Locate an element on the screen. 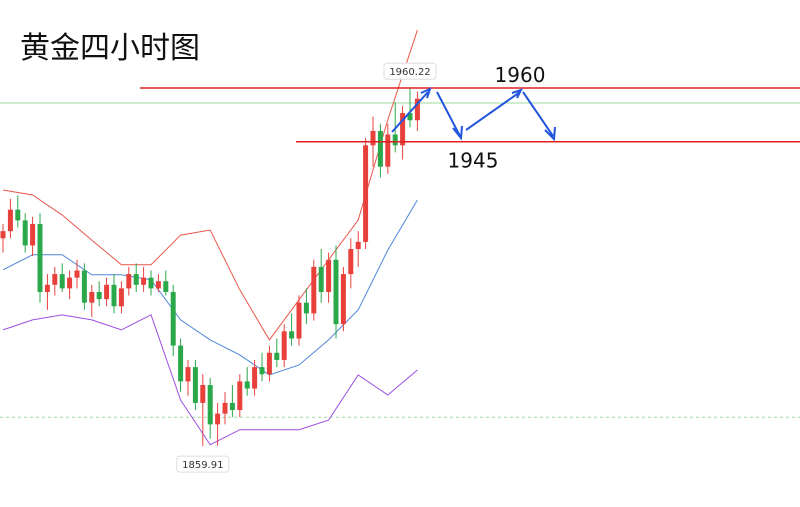  price-label: 1960.22 is located at coordinates (409, 72).